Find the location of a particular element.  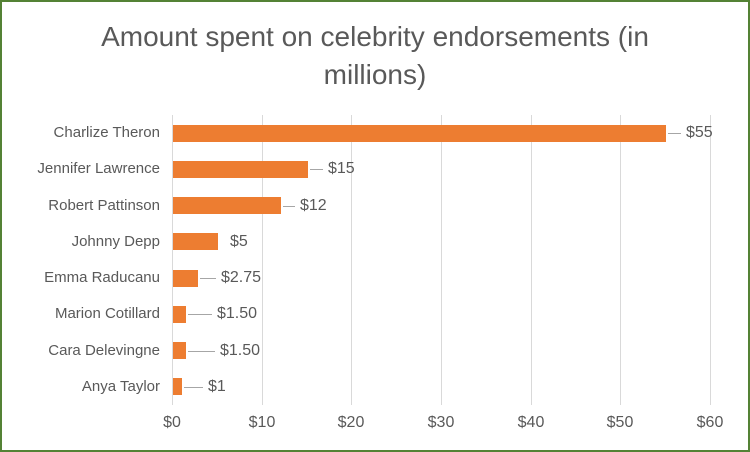

category-label: Johnny Depp is located at coordinates (115, 241).